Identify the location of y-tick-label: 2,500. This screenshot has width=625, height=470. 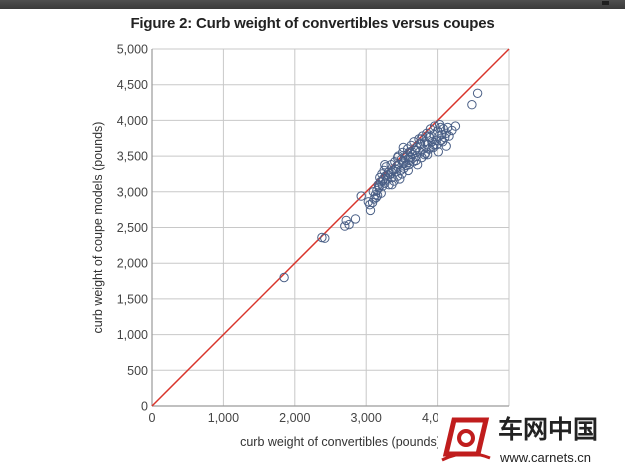
(132, 228).